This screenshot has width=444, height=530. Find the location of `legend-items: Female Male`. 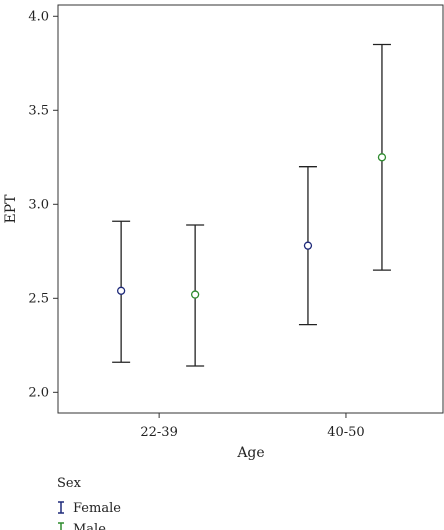

legend-items: Female Male is located at coordinates (89, 515).